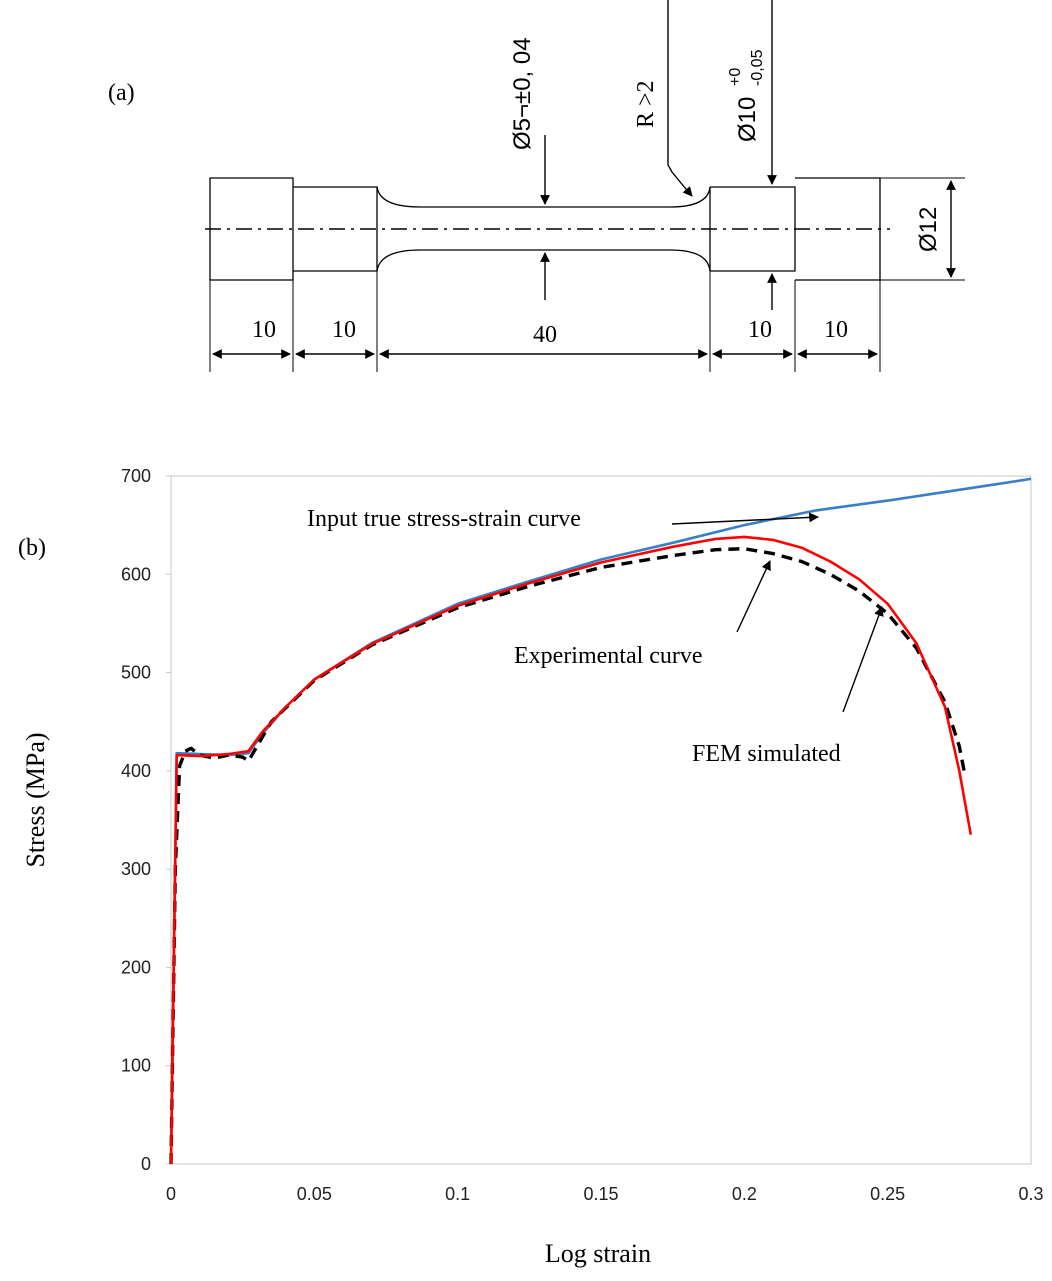  Describe the element at coordinates (646, 104) in the screenshot. I see `dim-radius: R >2` at that location.